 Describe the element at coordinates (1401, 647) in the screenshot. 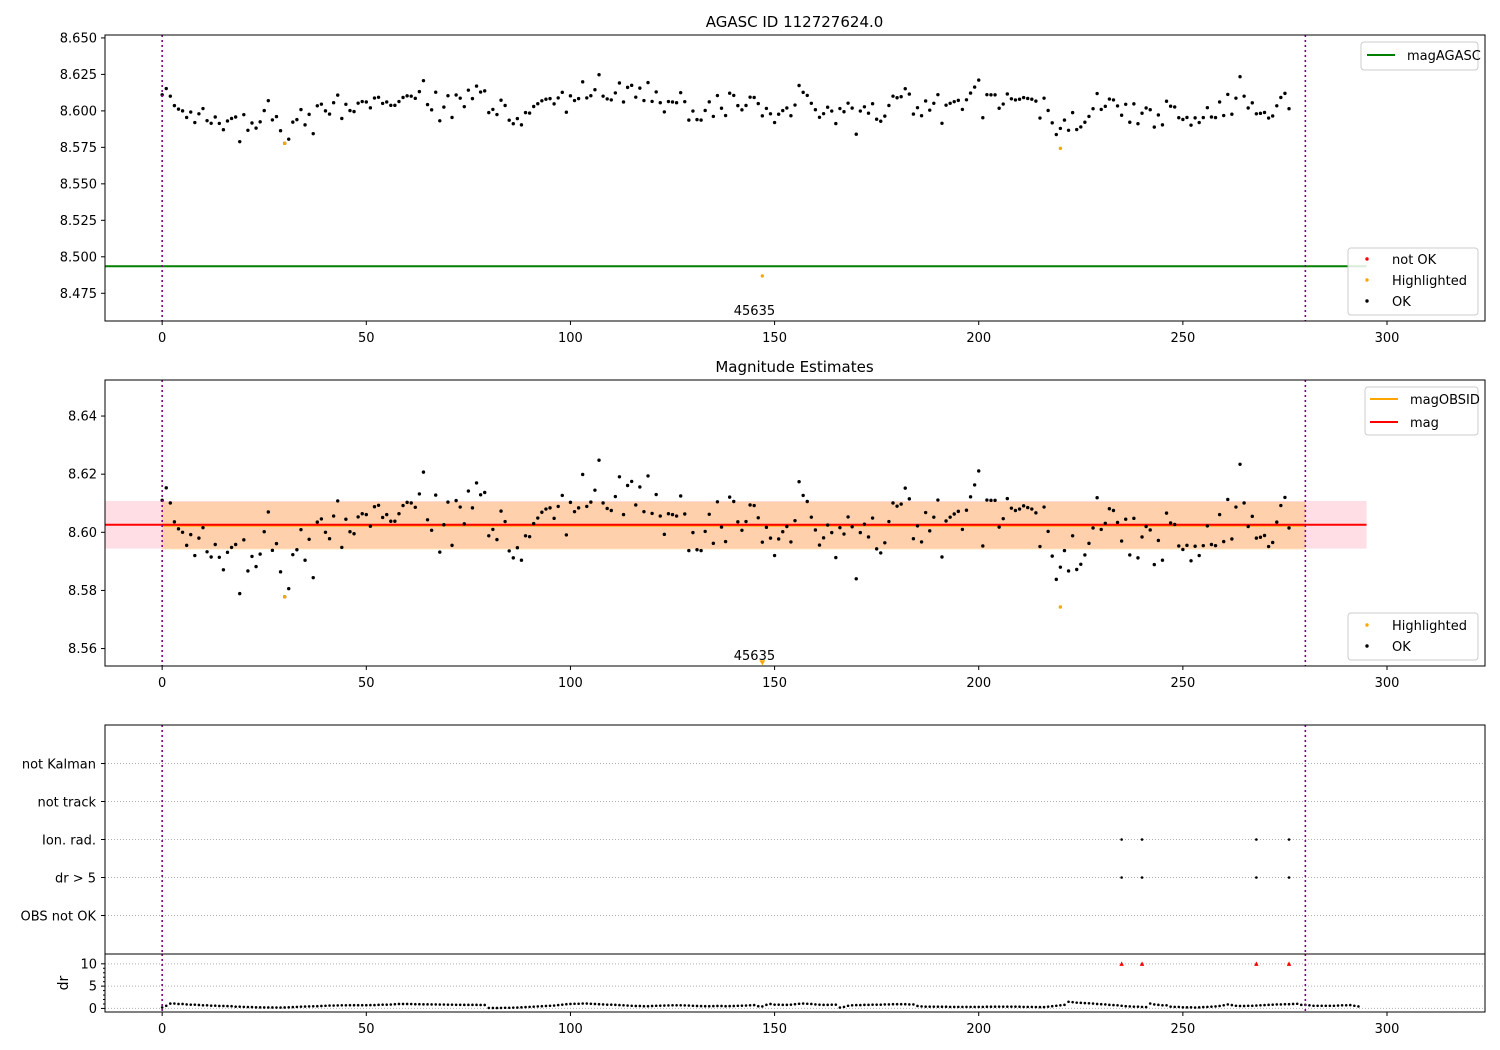

I see `legend-label-ok: OK` at that location.